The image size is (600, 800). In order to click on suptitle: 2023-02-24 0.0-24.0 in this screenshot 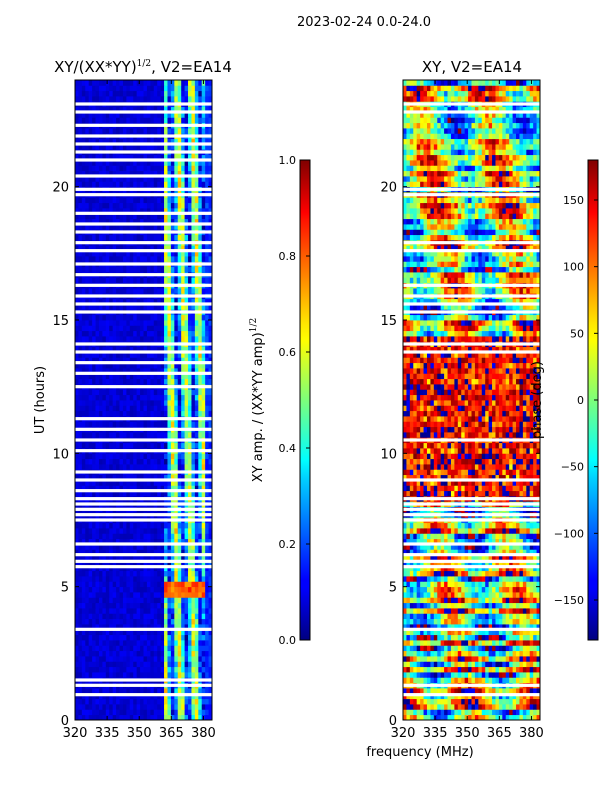, I will do `click(364, 22)`.